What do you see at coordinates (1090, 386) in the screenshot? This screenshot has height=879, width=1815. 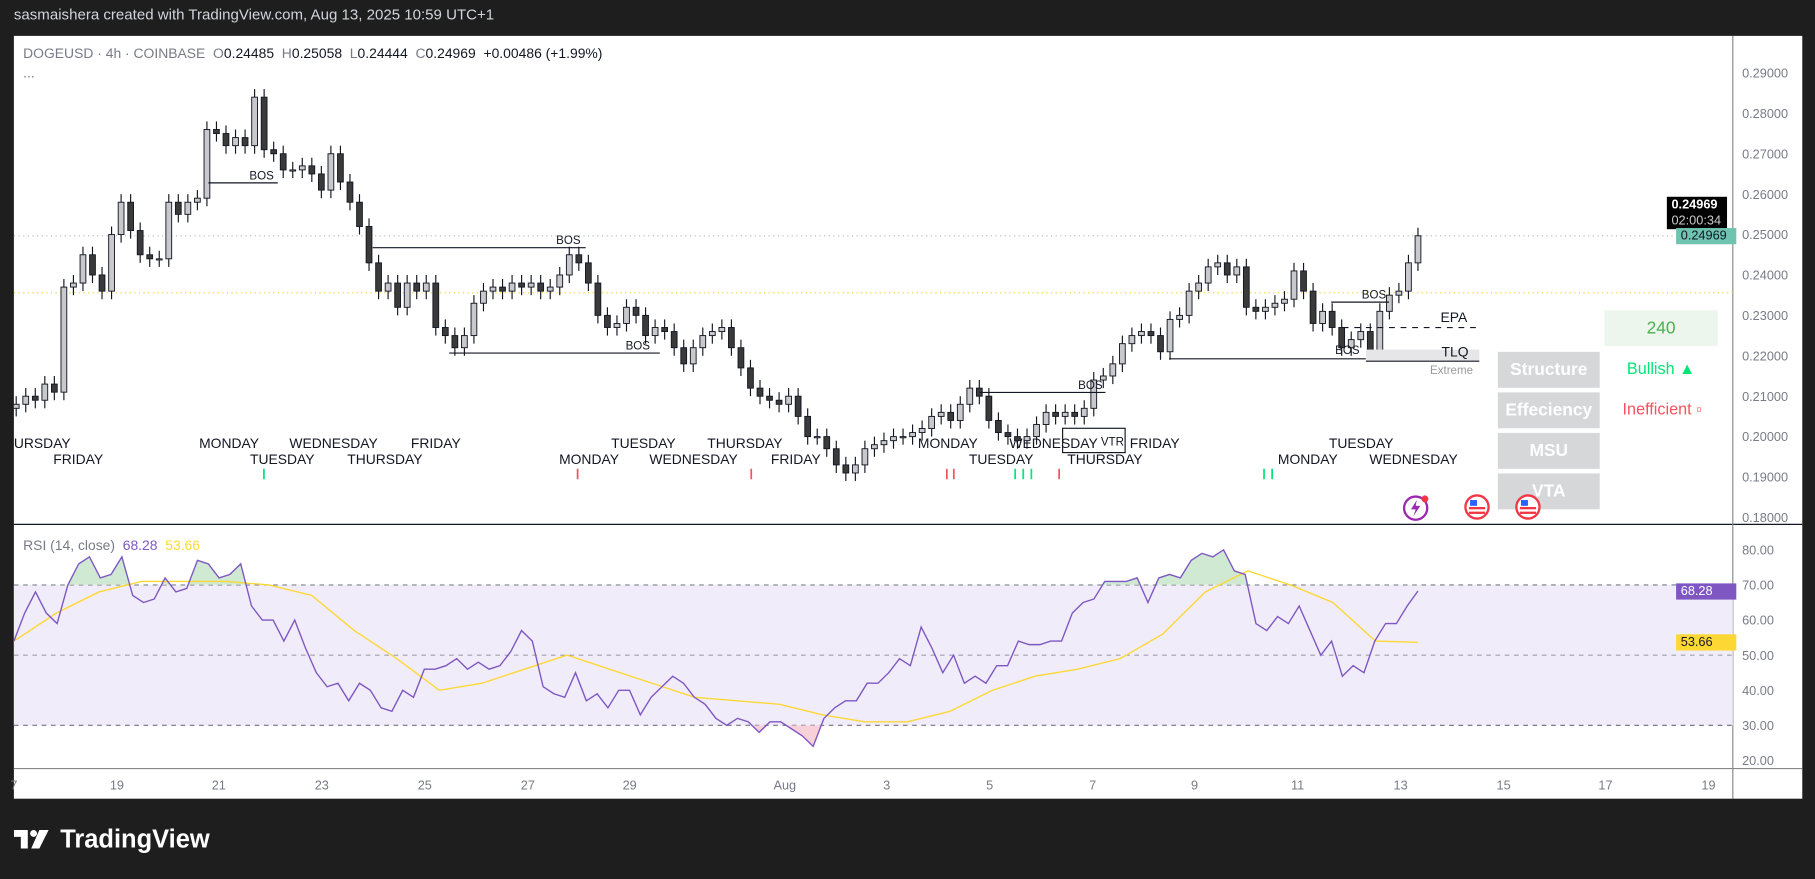 I see `bos-label: BOS` at bounding box center [1090, 386].